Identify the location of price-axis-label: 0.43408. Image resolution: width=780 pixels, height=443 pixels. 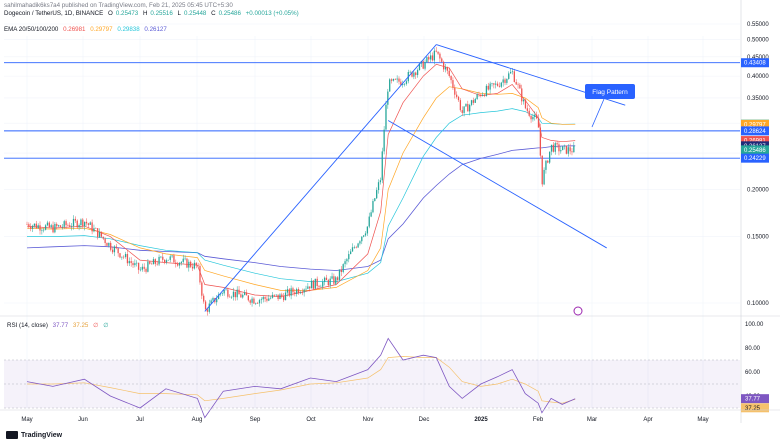
(755, 64).